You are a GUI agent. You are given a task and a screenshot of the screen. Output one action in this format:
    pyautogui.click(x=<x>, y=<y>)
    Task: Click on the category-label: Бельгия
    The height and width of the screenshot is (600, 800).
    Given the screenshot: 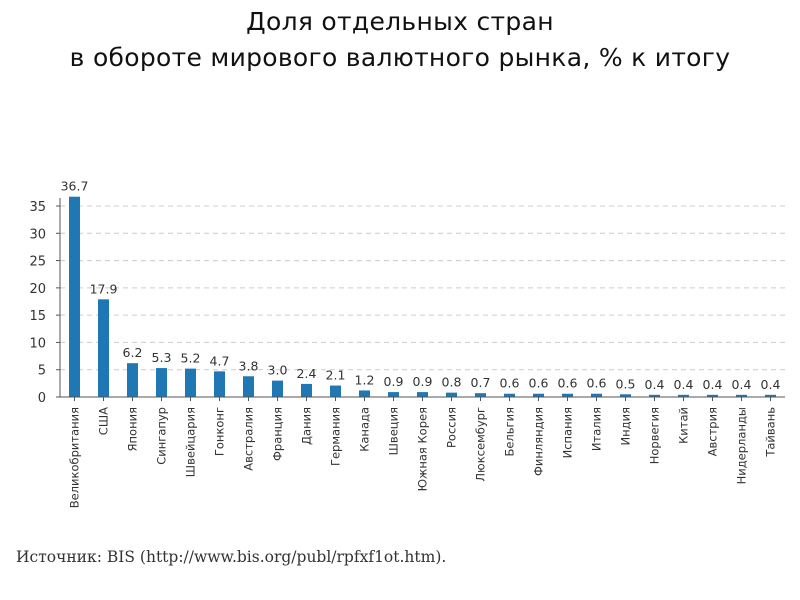 What is the action you would take?
    pyautogui.click(x=510, y=432)
    